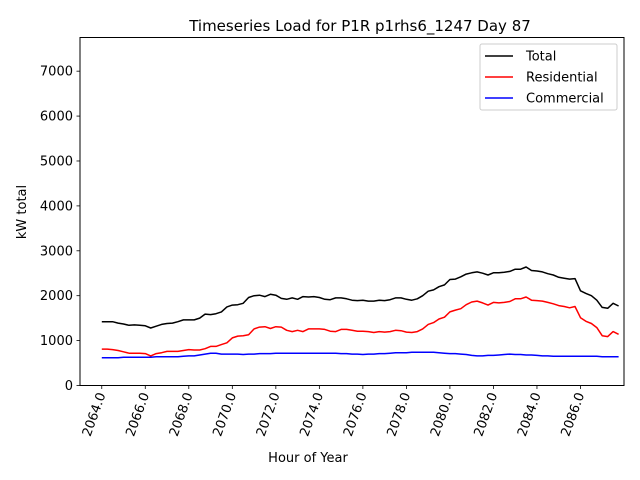 This screenshot has height=480, width=640. What do you see at coordinates (69, 386) in the screenshot?
I see `y-tick-label: 0` at bounding box center [69, 386].